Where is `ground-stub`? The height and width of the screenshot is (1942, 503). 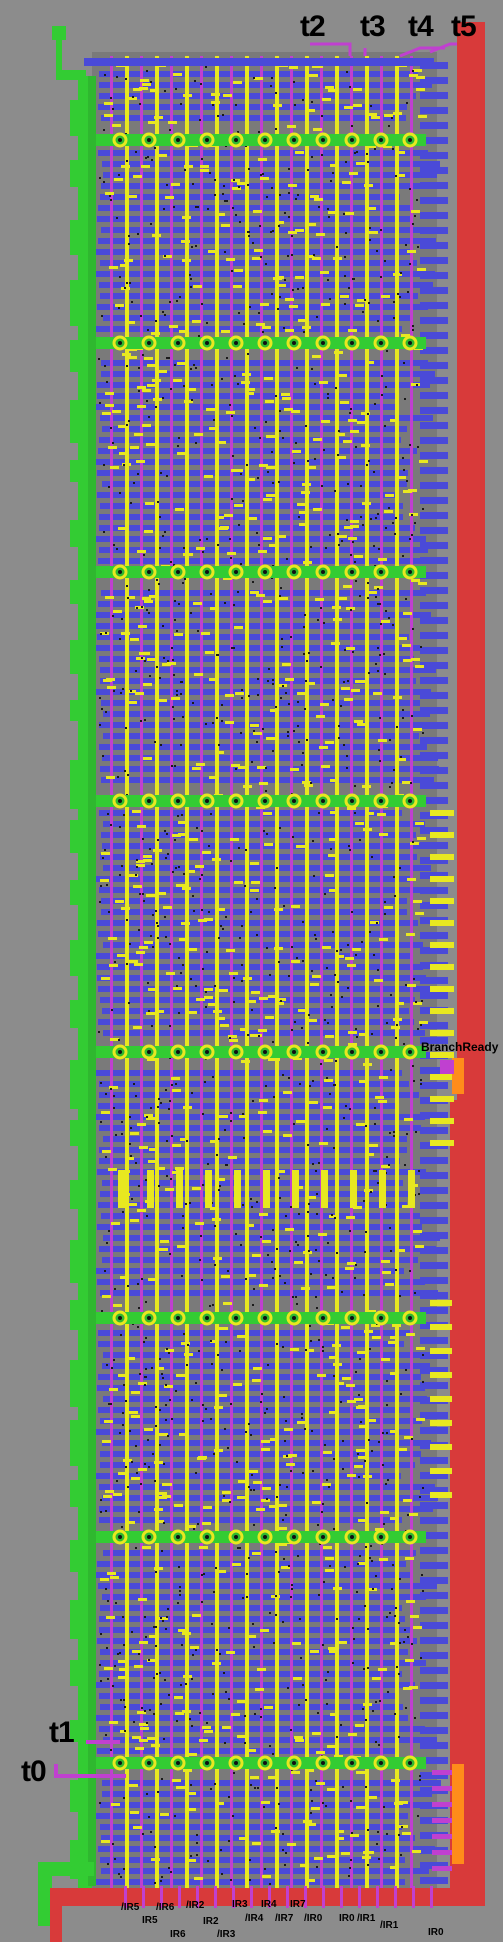 ground-stub is located at coordinates (74, 1261).